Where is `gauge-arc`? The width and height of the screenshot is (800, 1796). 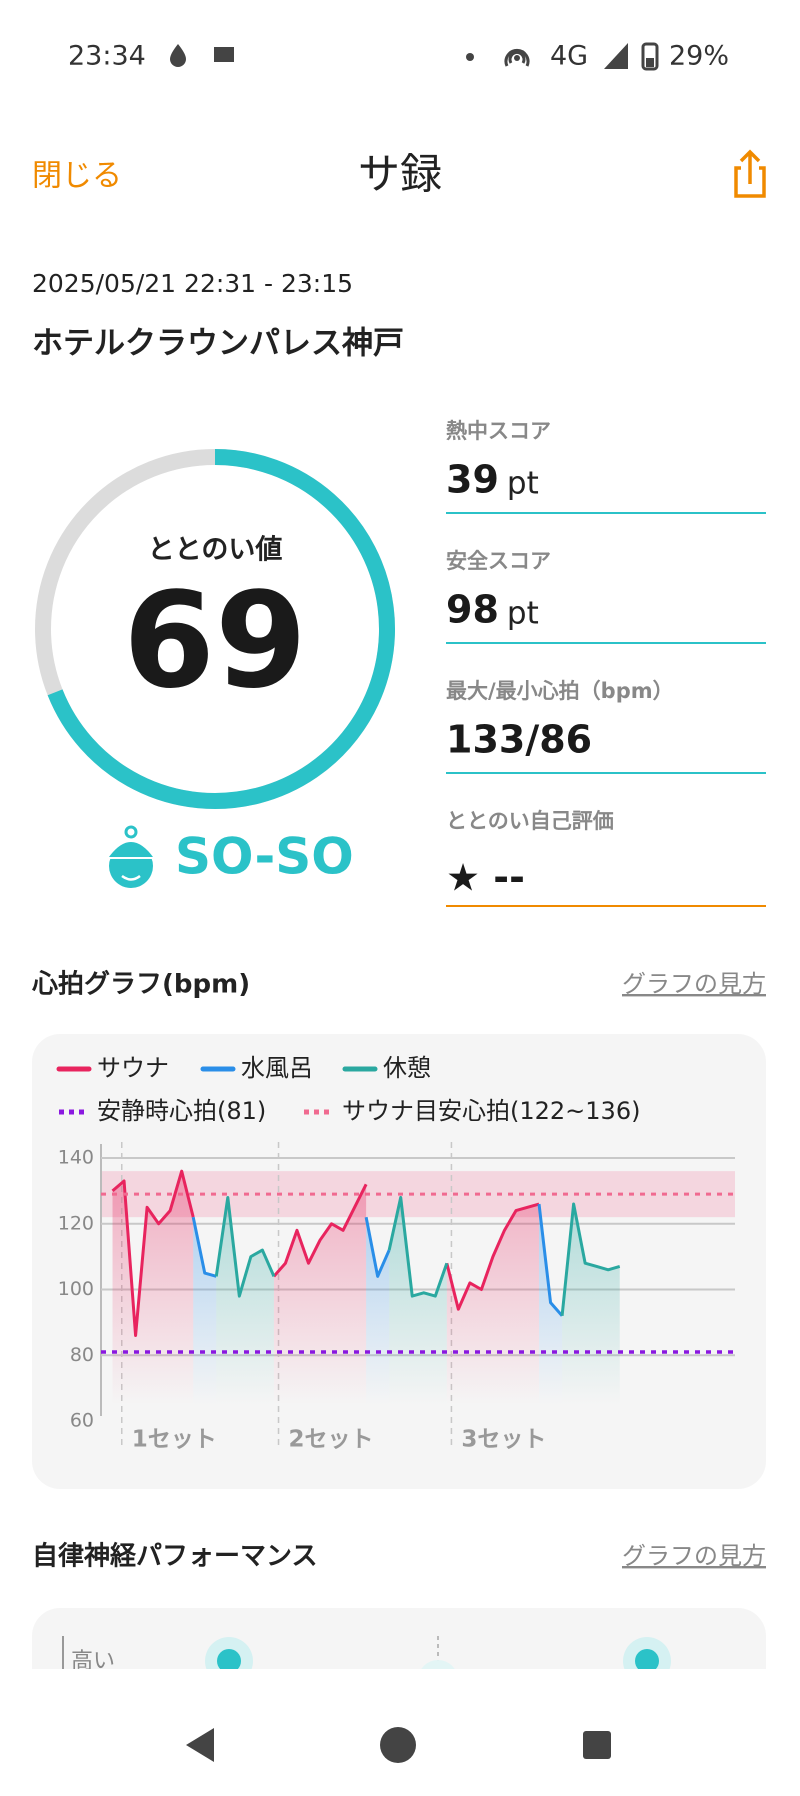
gauge-arc is located at coordinates (221, 629).